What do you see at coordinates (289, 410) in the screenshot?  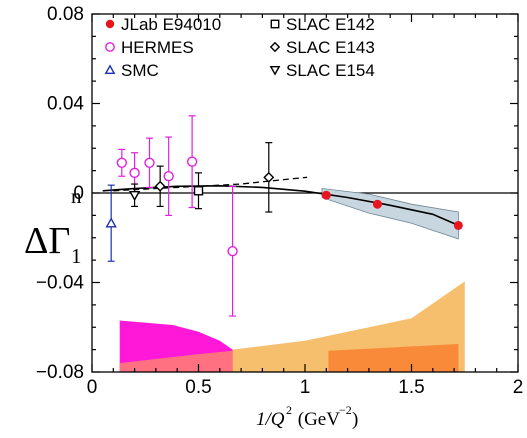 I see `x-axis-label-superscript: 2` at bounding box center [289, 410].